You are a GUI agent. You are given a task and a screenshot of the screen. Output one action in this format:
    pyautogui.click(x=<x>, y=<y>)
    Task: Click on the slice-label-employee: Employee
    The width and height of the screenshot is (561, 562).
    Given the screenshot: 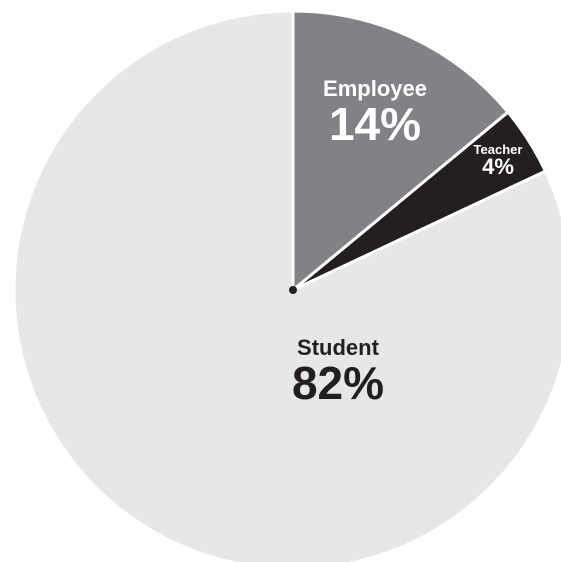 What is the action you would take?
    pyautogui.click(x=375, y=88)
    